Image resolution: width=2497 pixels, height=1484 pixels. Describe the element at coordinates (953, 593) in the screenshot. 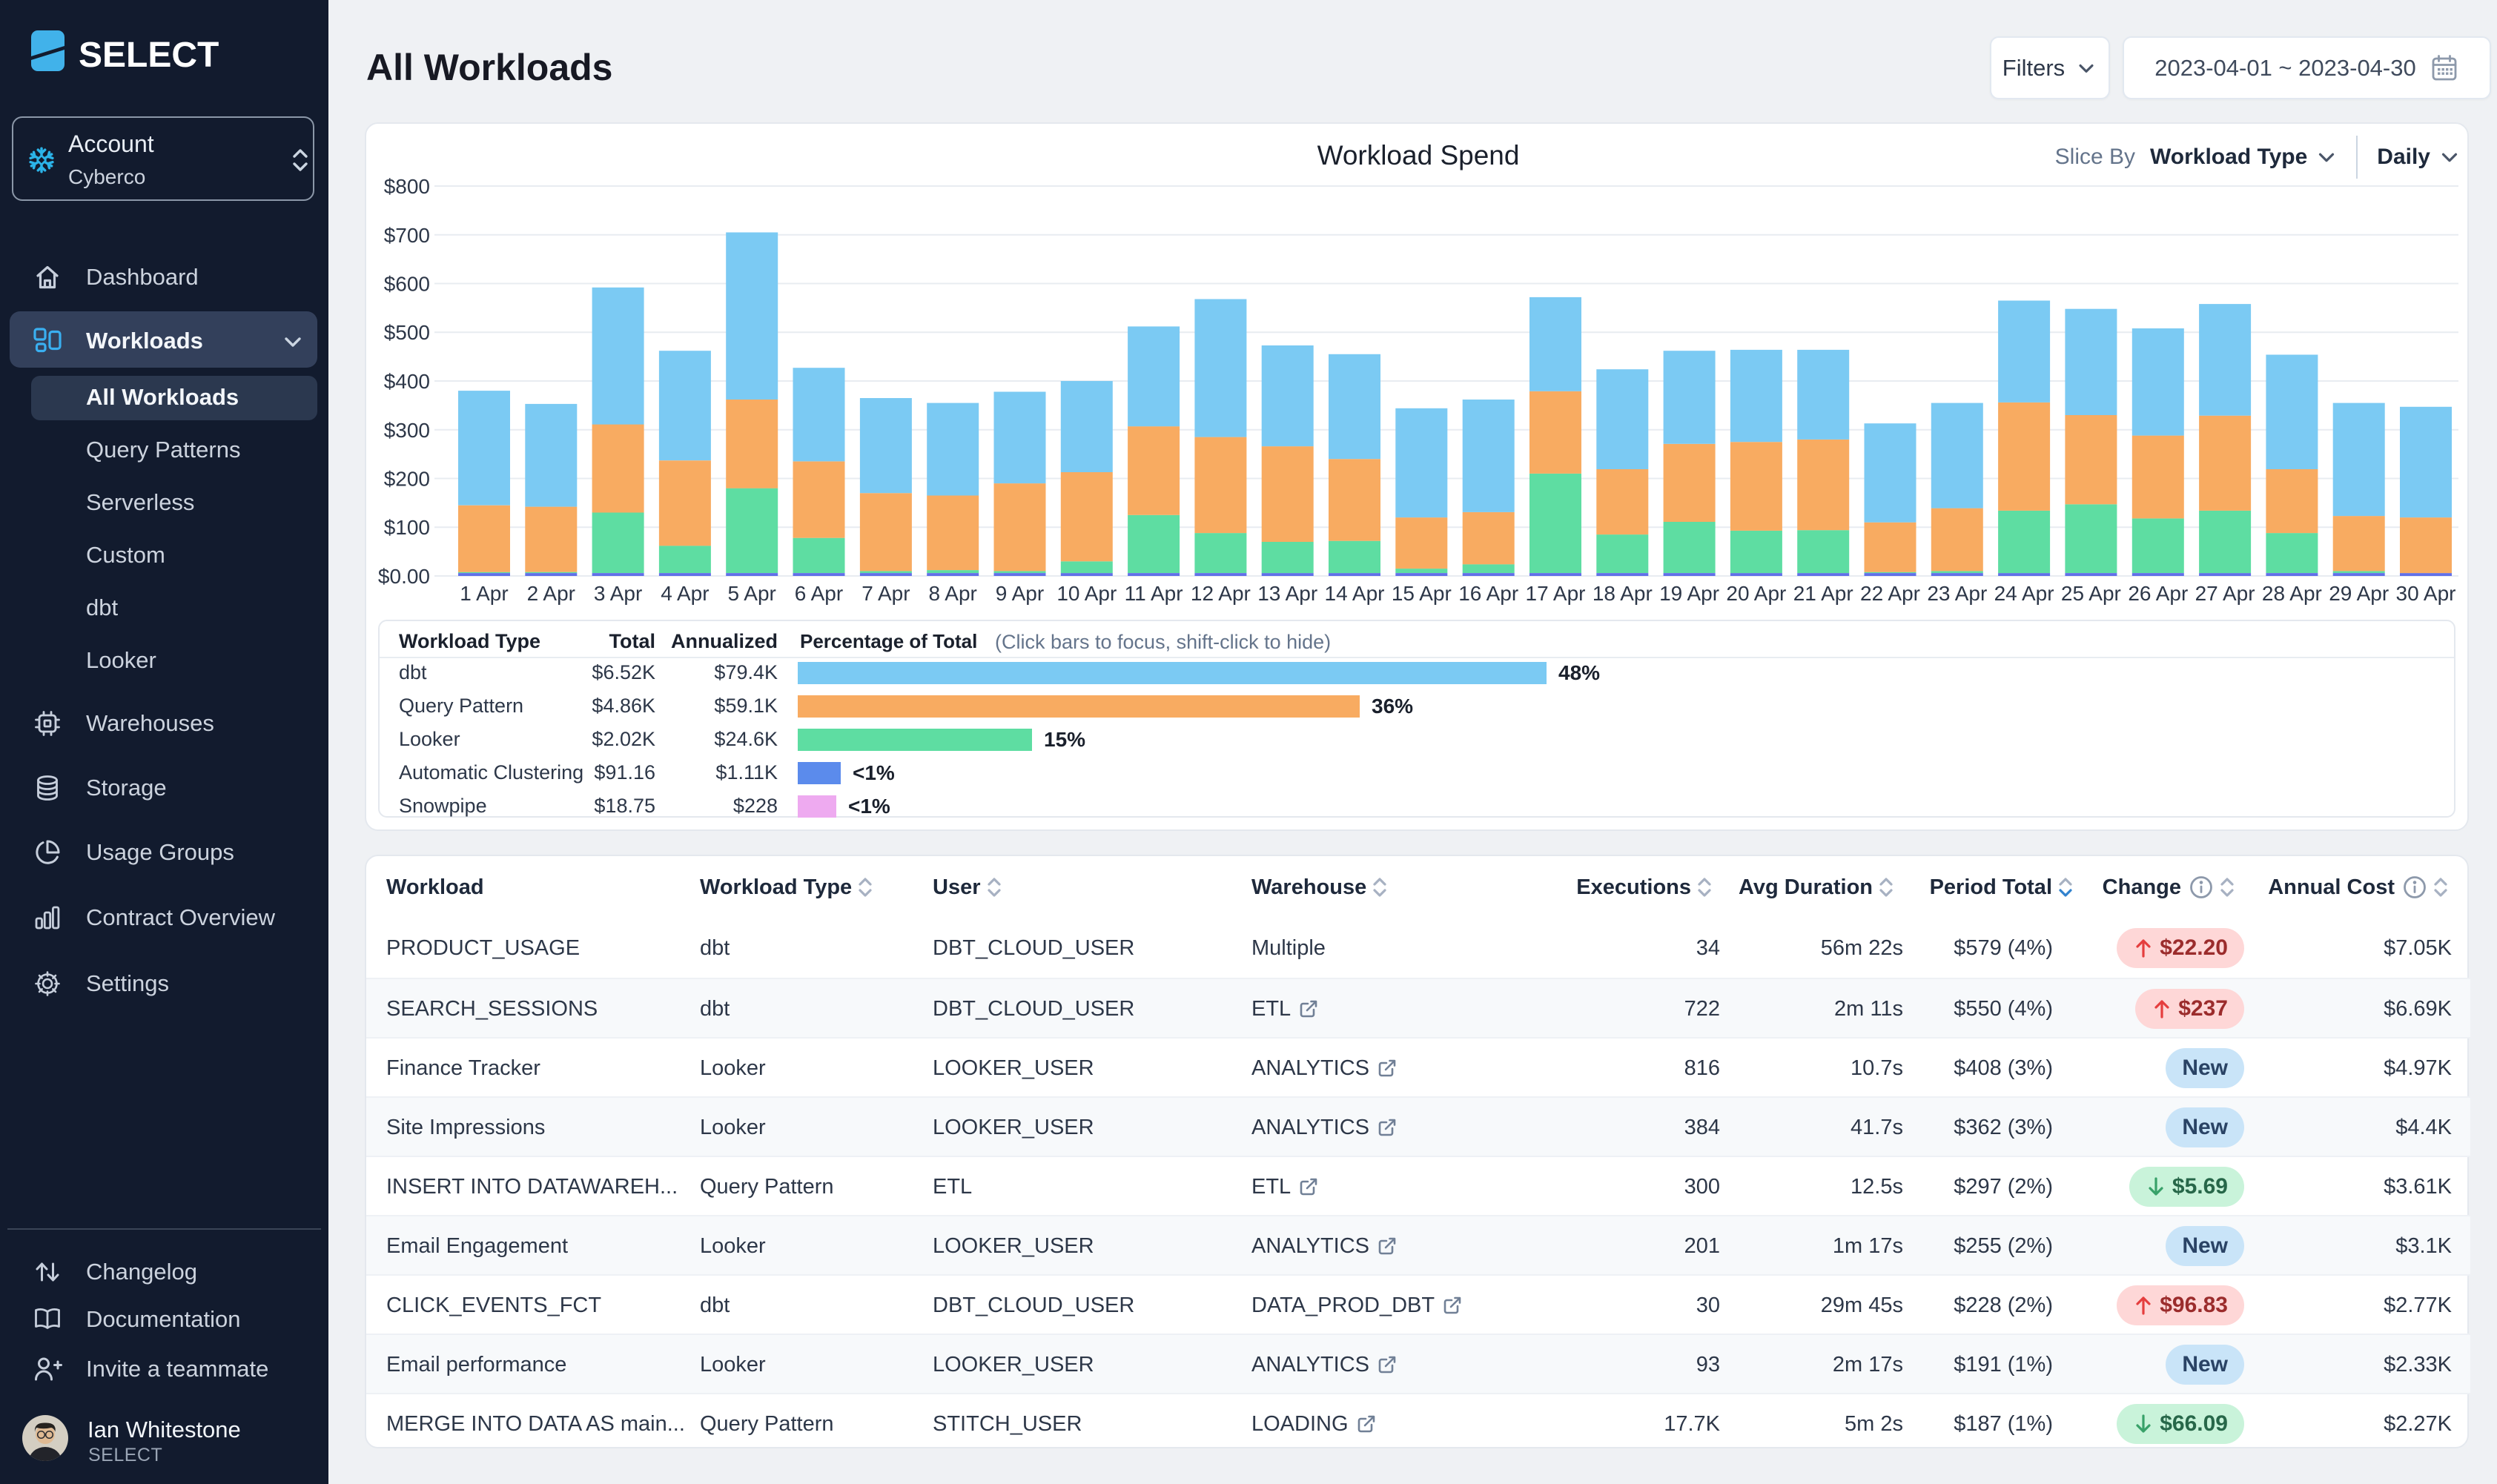

I see `svg-text: 8 Apr` at that location.